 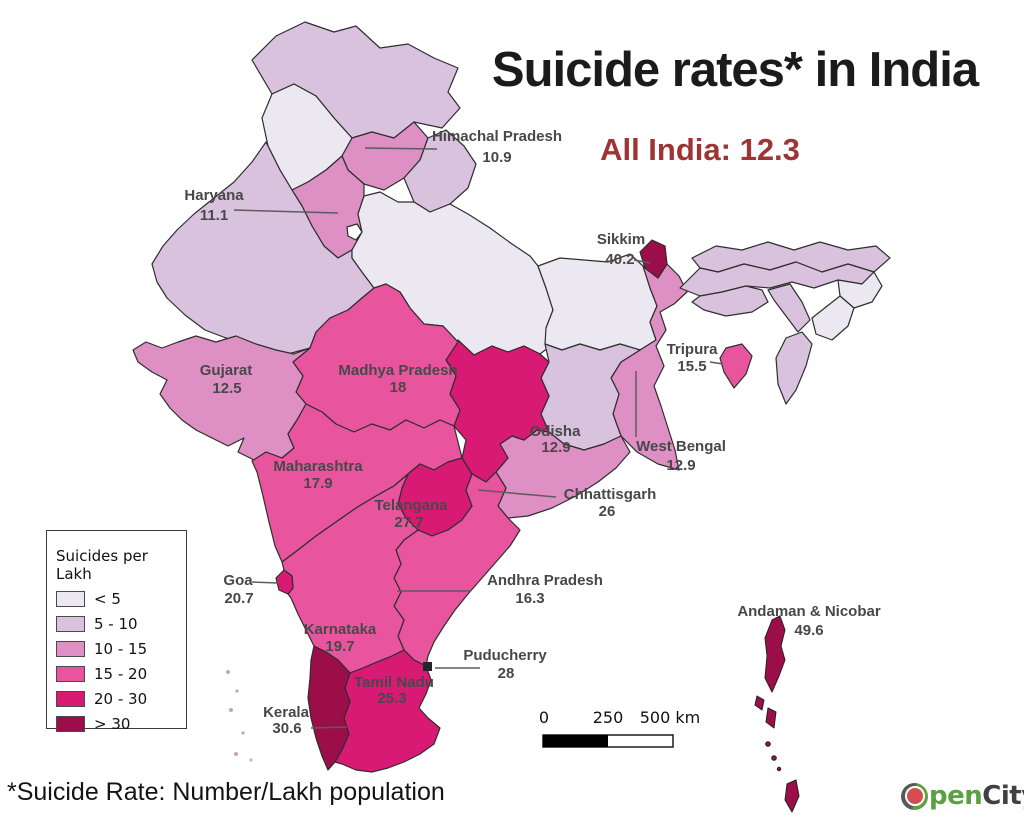 What do you see at coordinates (517, 493) in the screenshot?
I see `leader-chhattisgarh` at bounding box center [517, 493].